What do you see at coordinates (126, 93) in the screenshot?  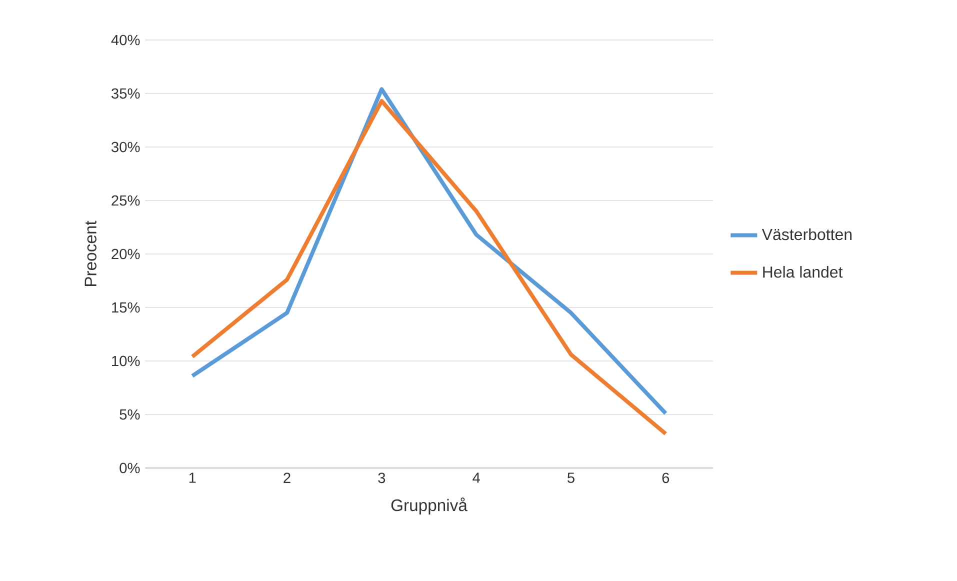 I see `y-tick-label: 35%` at bounding box center [126, 93].